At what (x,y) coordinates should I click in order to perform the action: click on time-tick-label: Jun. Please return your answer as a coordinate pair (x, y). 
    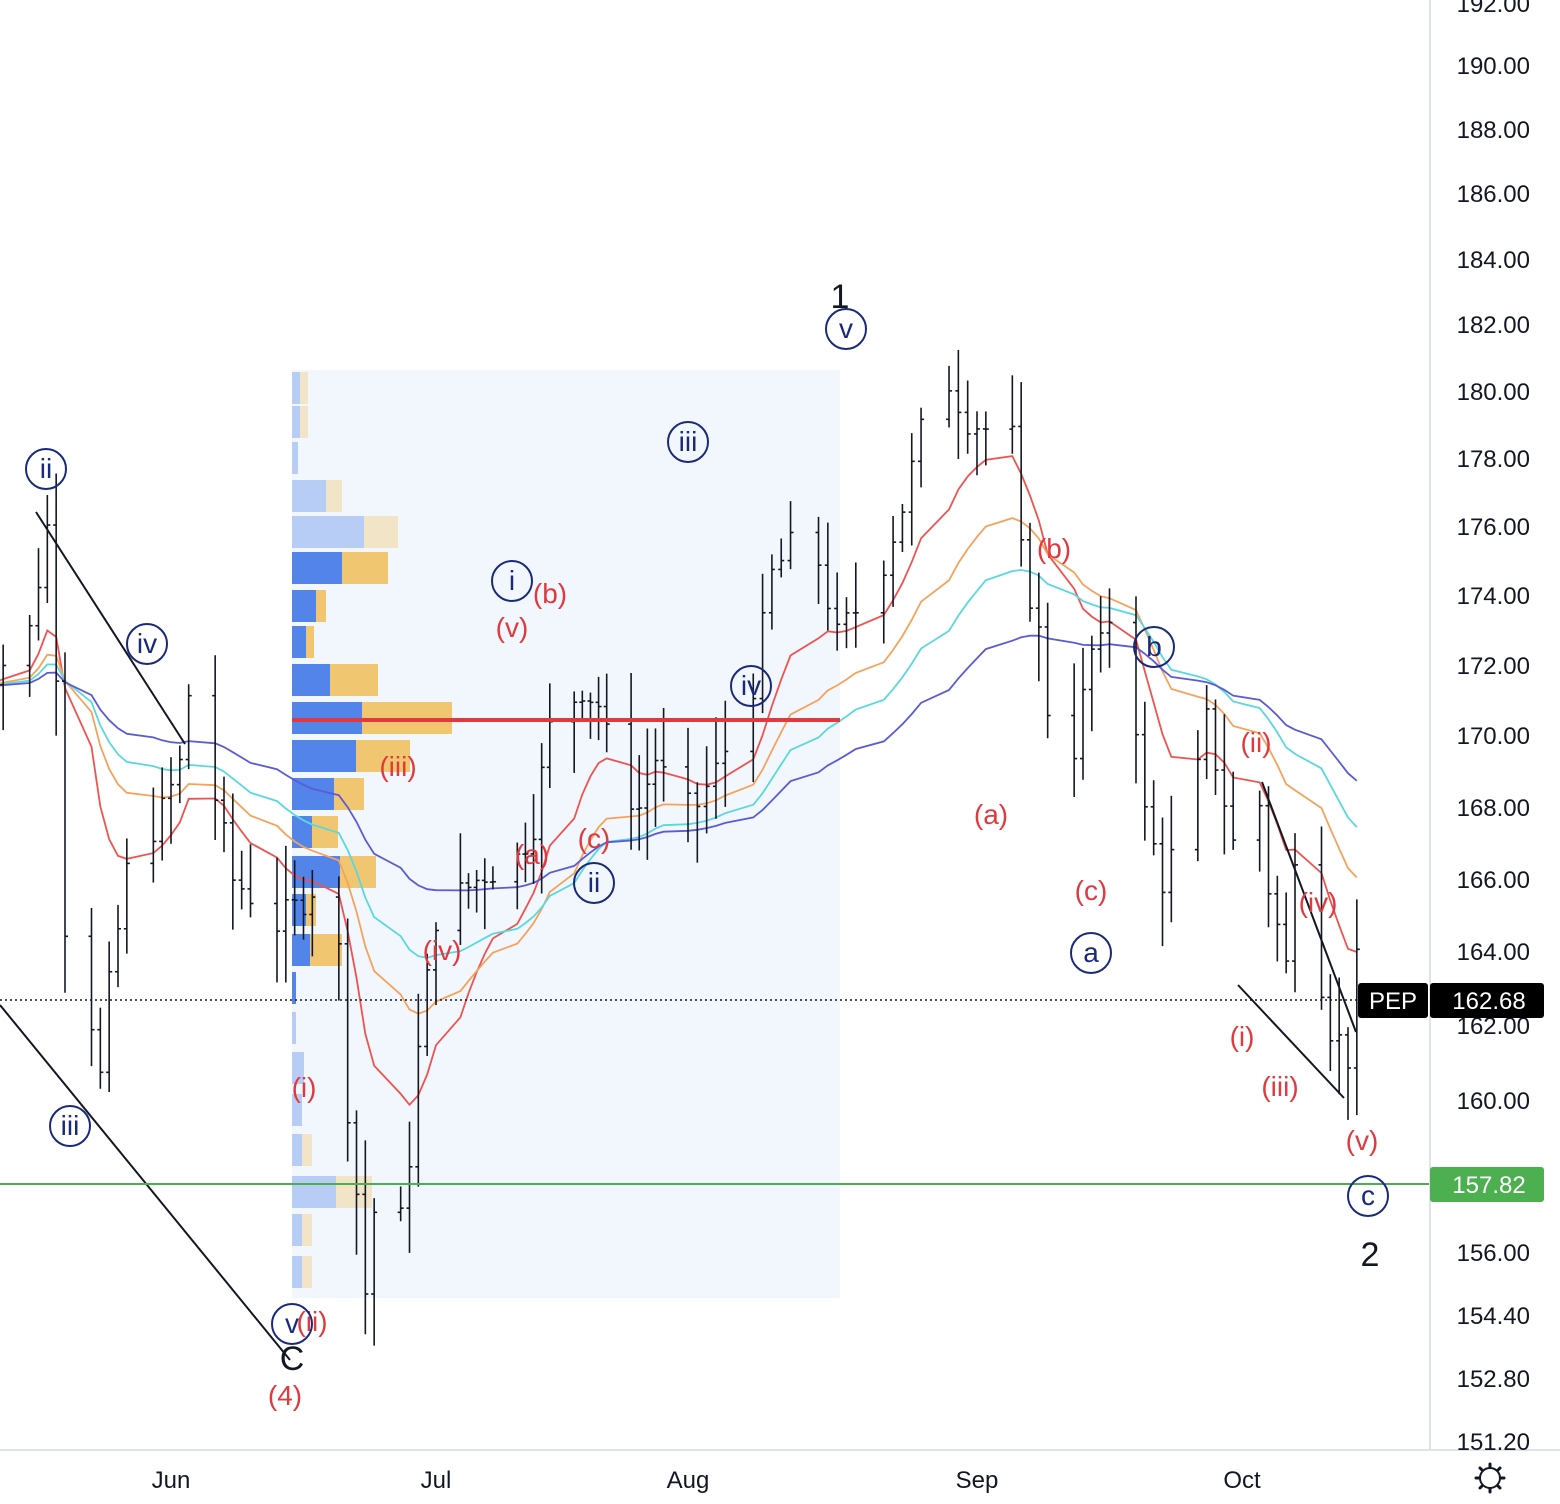
    Looking at the image, I should click on (171, 1480).